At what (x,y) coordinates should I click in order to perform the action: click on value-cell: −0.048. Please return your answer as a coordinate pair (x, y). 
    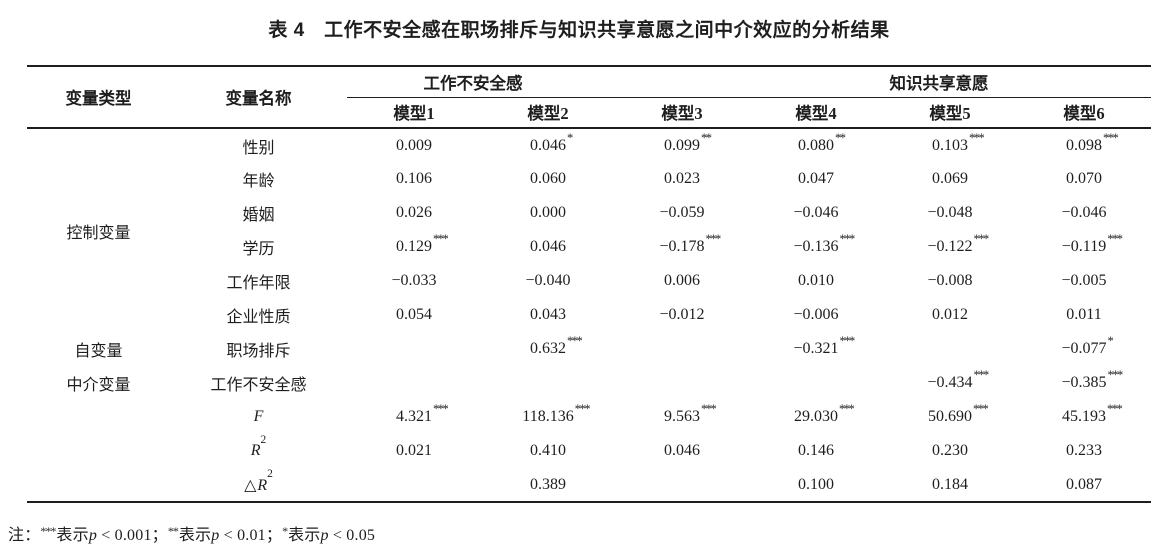
    Looking at the image, I should click on (950, 213).